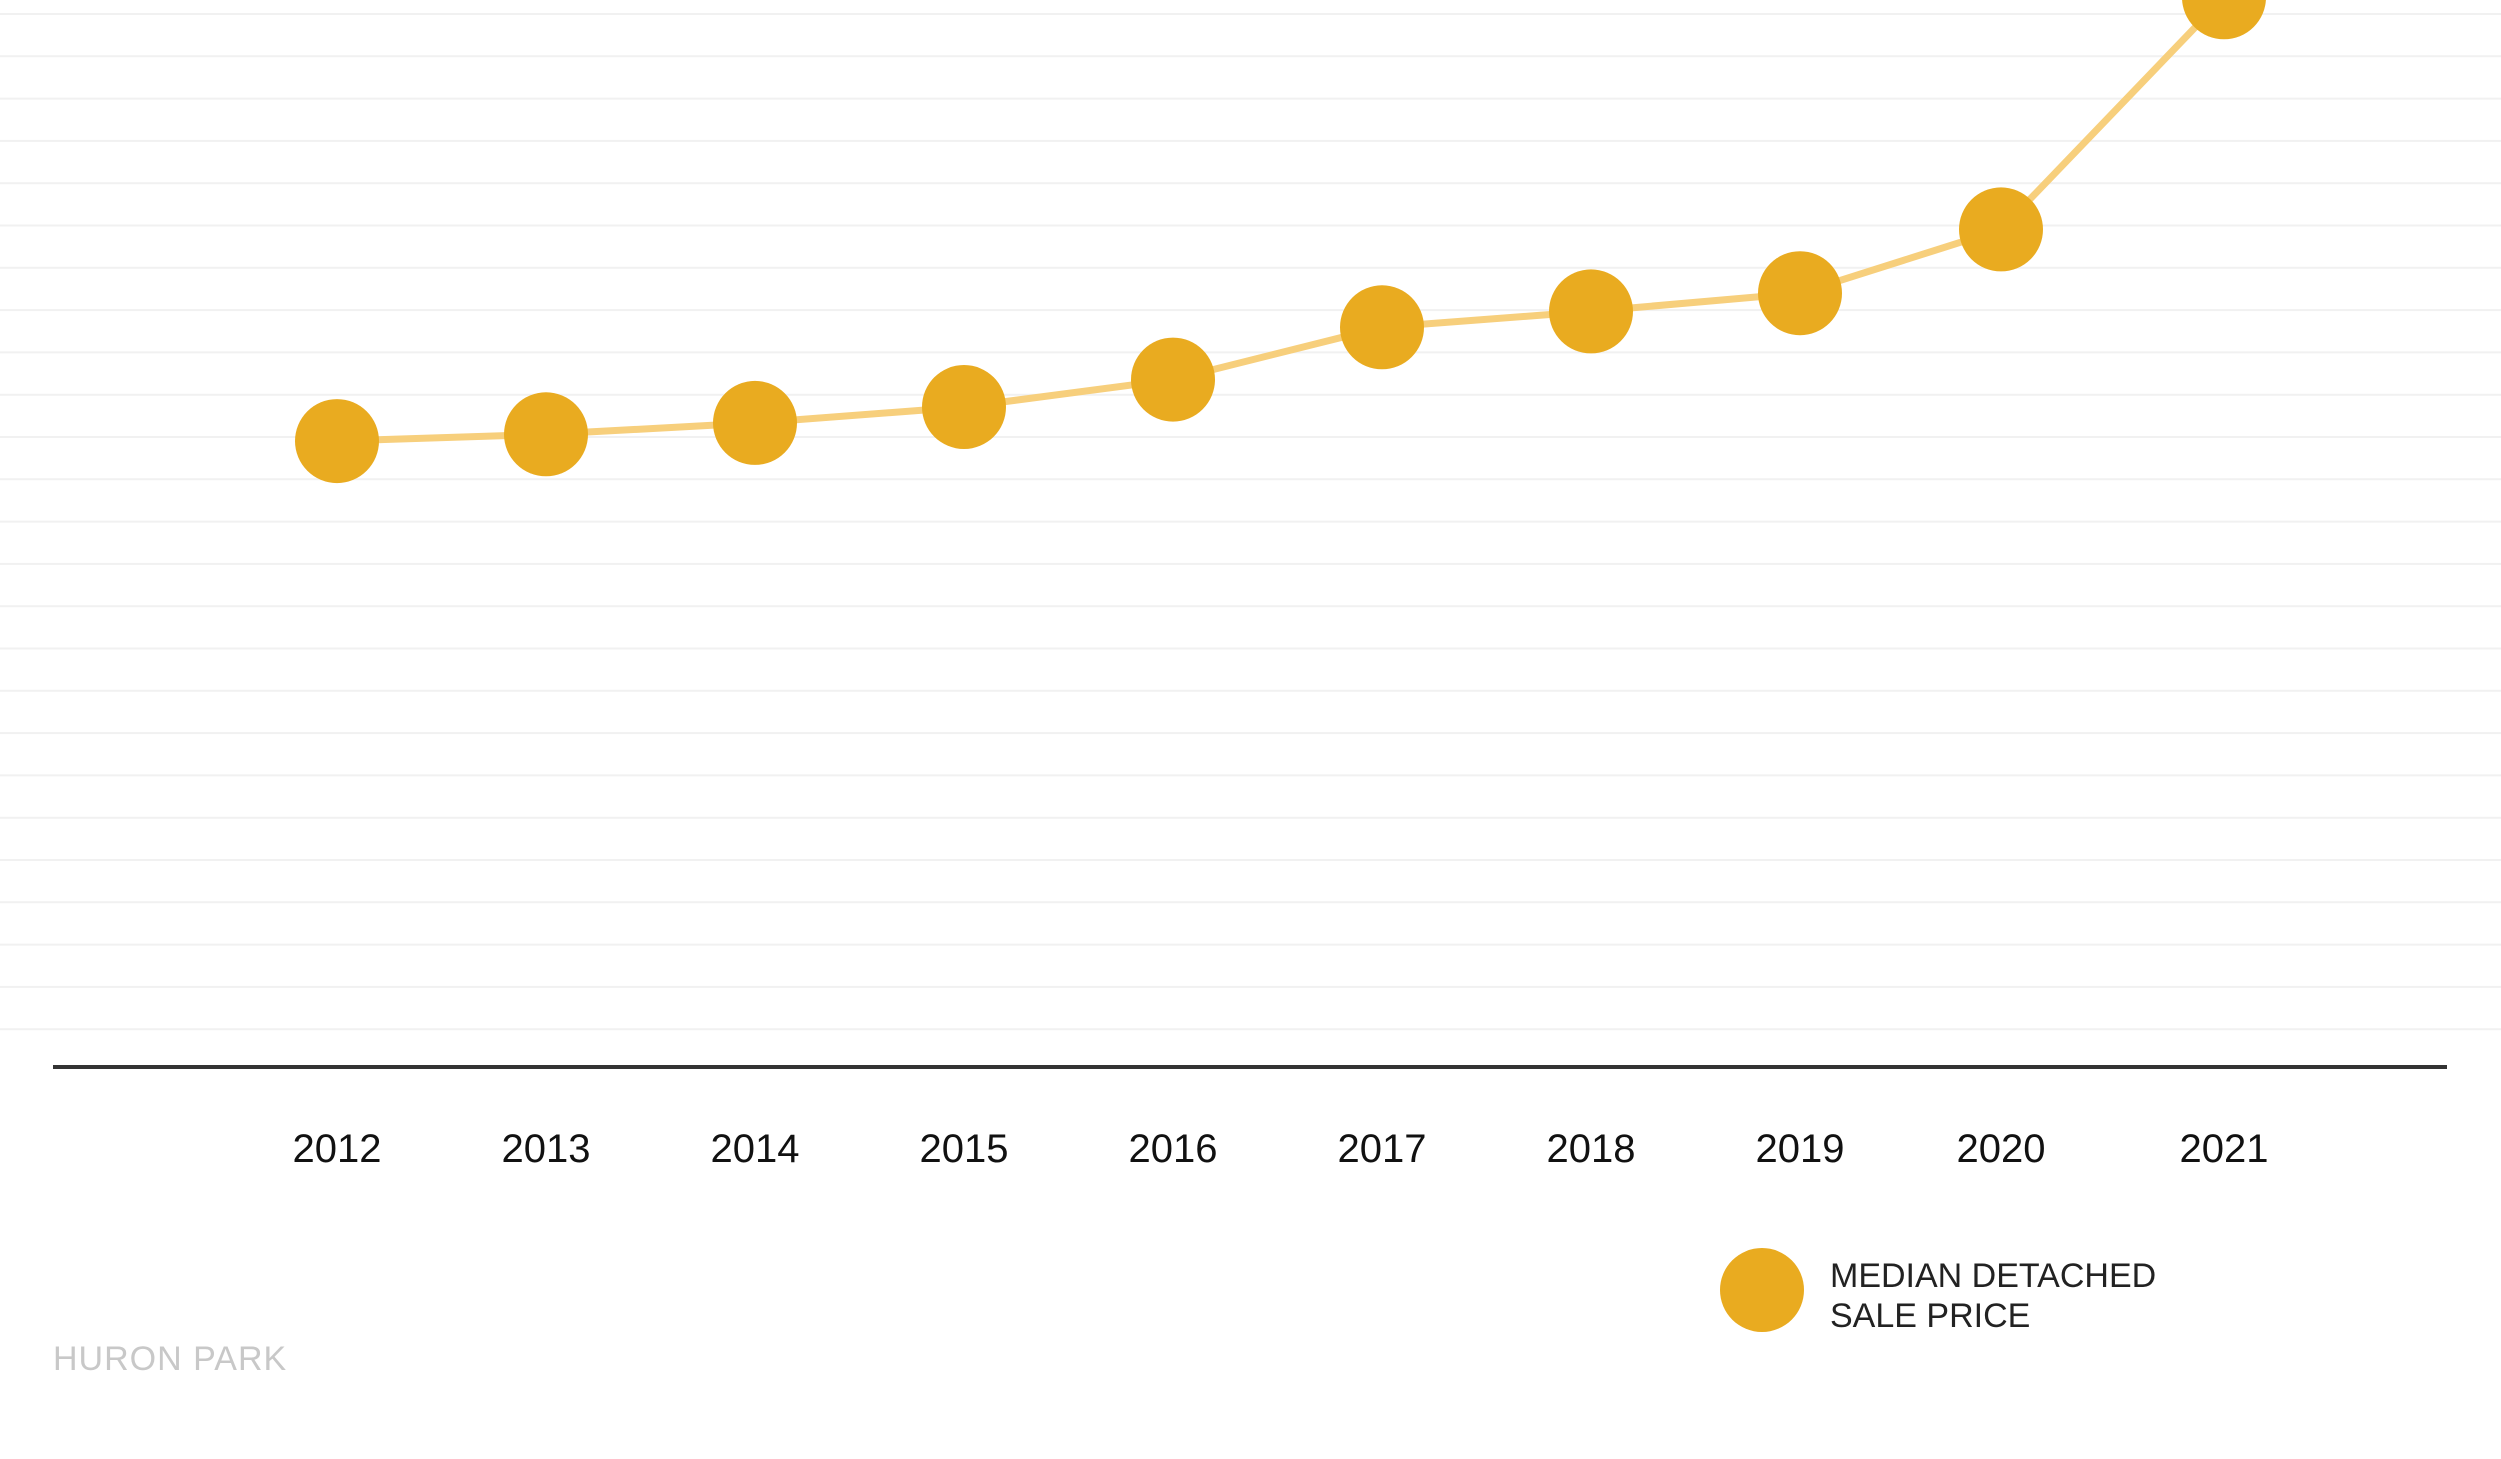 The height and width of the screenshot is (1459, 2501). Describe the element at coordinates (755, 422) in the screenshot. I see `data-point-2014` at that location.